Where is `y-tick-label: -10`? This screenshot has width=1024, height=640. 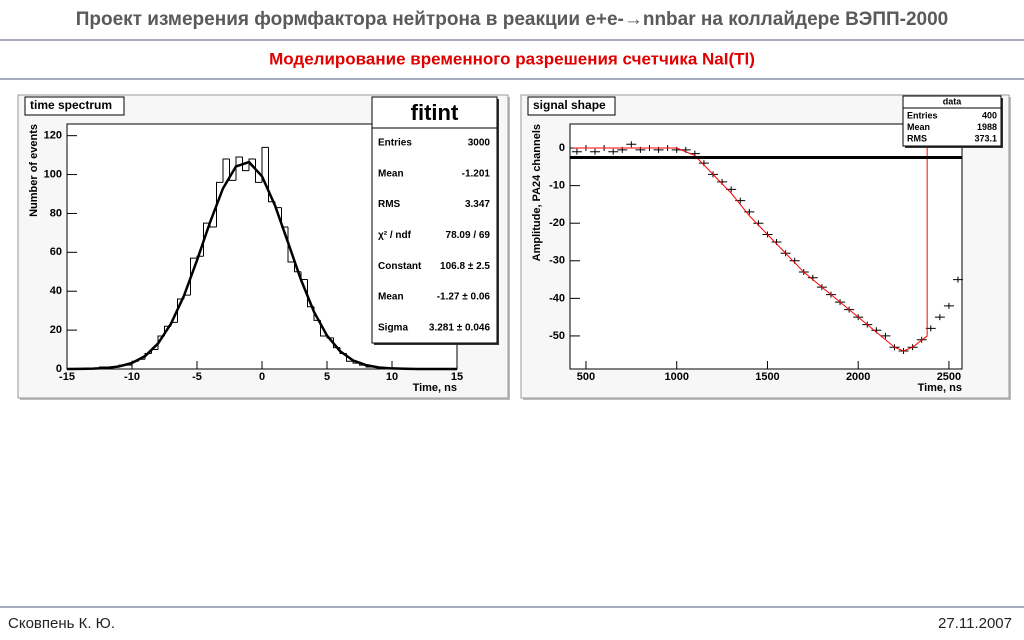 y-tick-label: -10 is located at coordinates (557, 186).